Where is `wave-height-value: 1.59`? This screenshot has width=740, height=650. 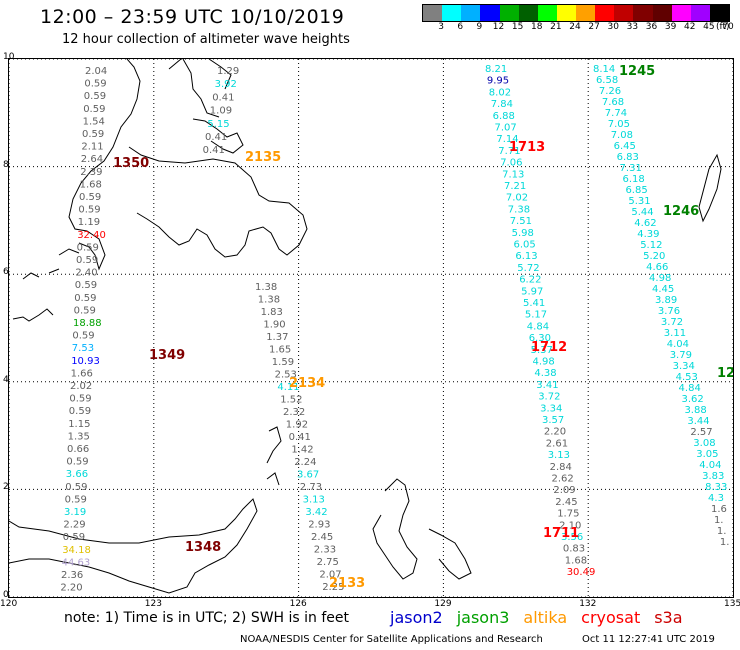 wave-height-value: 1.59 is located at coordinates (283, 362).